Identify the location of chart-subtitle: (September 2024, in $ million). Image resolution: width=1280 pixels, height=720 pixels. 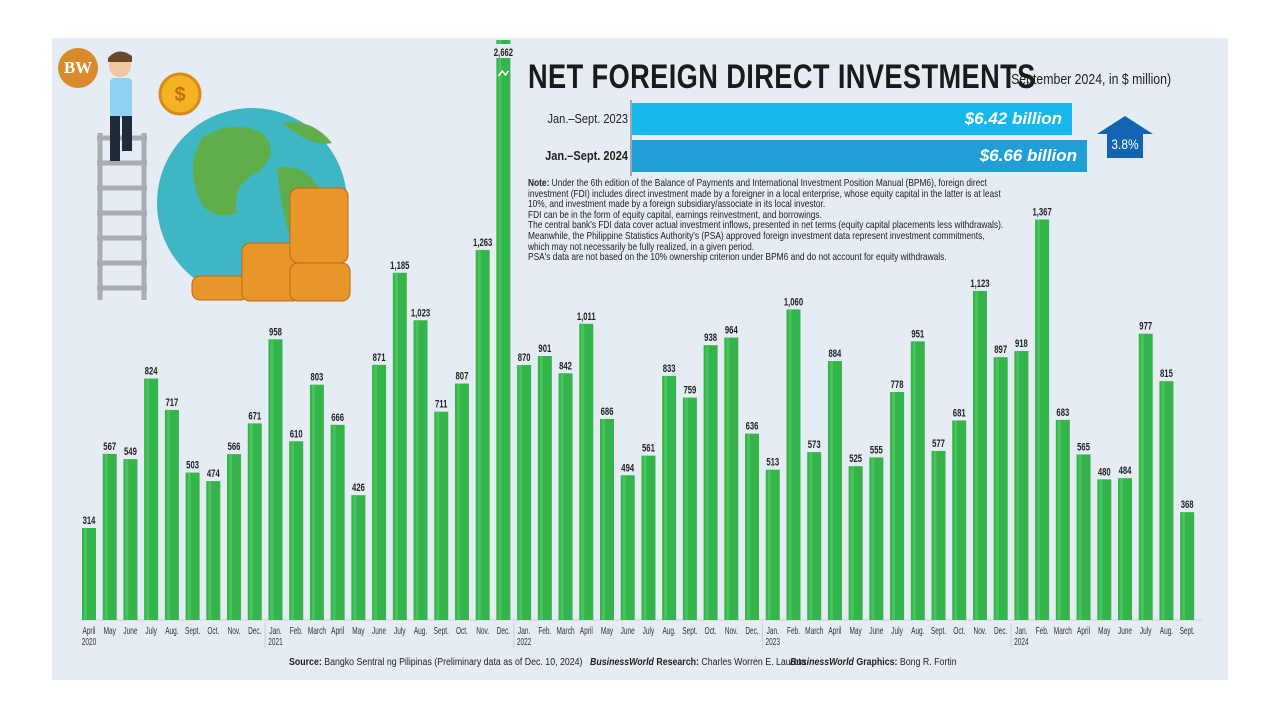
(1089, 79).